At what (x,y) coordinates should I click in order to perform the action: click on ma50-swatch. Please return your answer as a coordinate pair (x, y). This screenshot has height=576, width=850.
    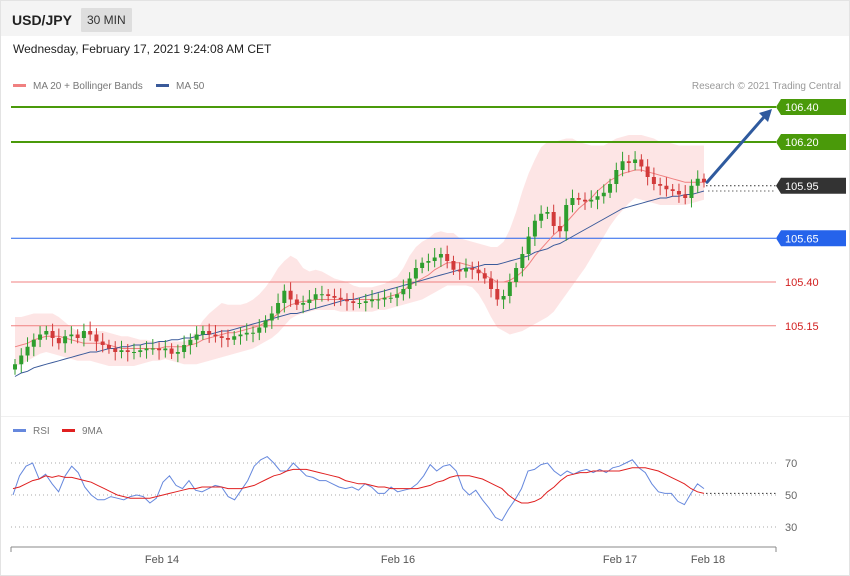
    Looking at the image, I should click on (162, 85).